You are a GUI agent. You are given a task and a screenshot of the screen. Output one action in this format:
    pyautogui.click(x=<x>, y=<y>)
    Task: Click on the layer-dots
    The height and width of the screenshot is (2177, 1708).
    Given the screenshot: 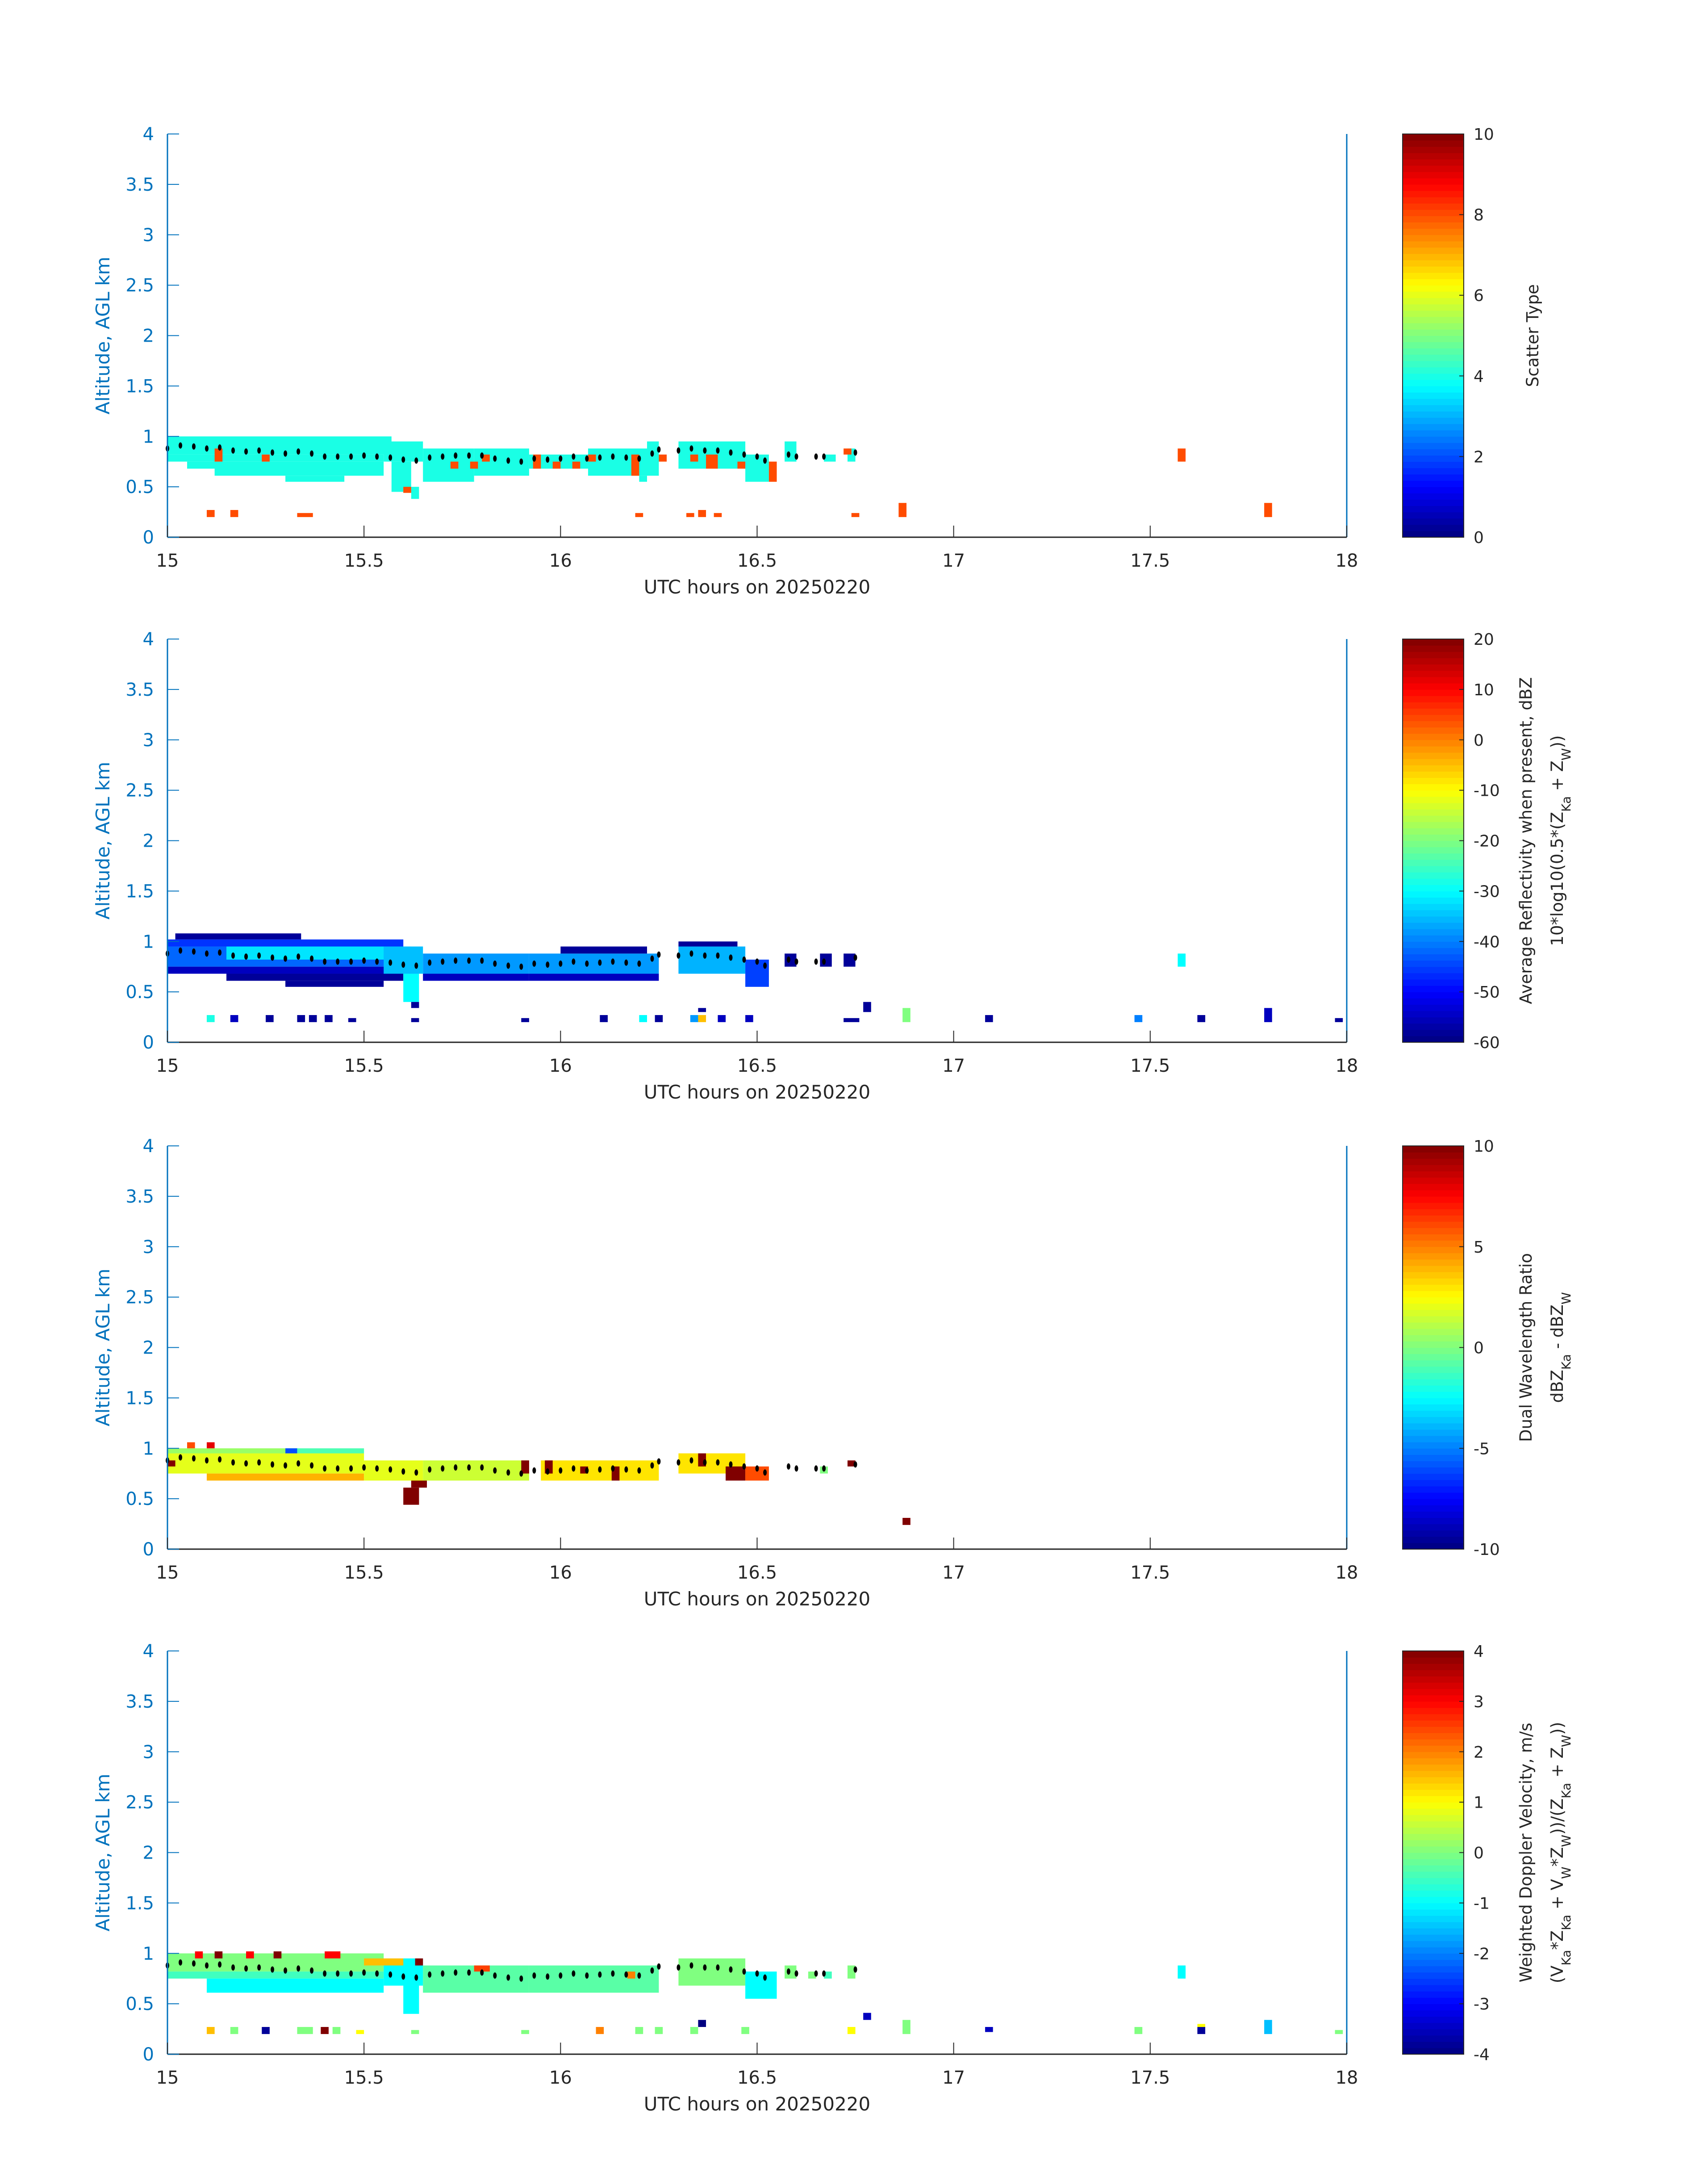 What is the action you would take?
    pyautogui.click(x=511, y=1465)
    